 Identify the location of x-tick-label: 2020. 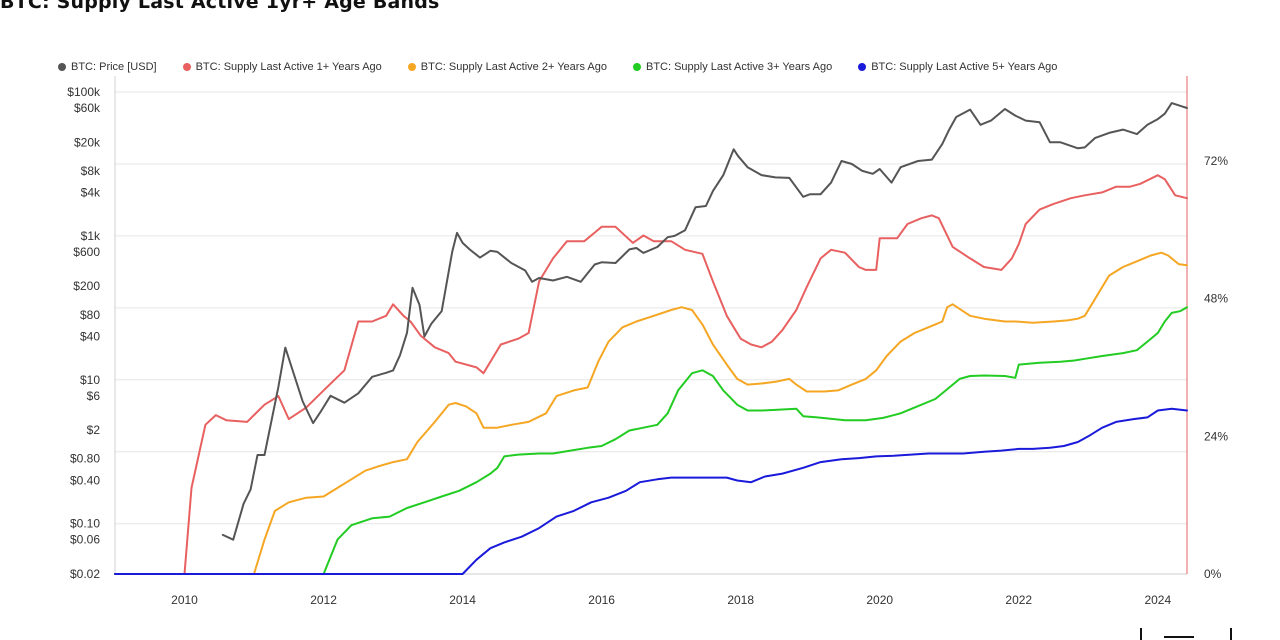
(879, 600).